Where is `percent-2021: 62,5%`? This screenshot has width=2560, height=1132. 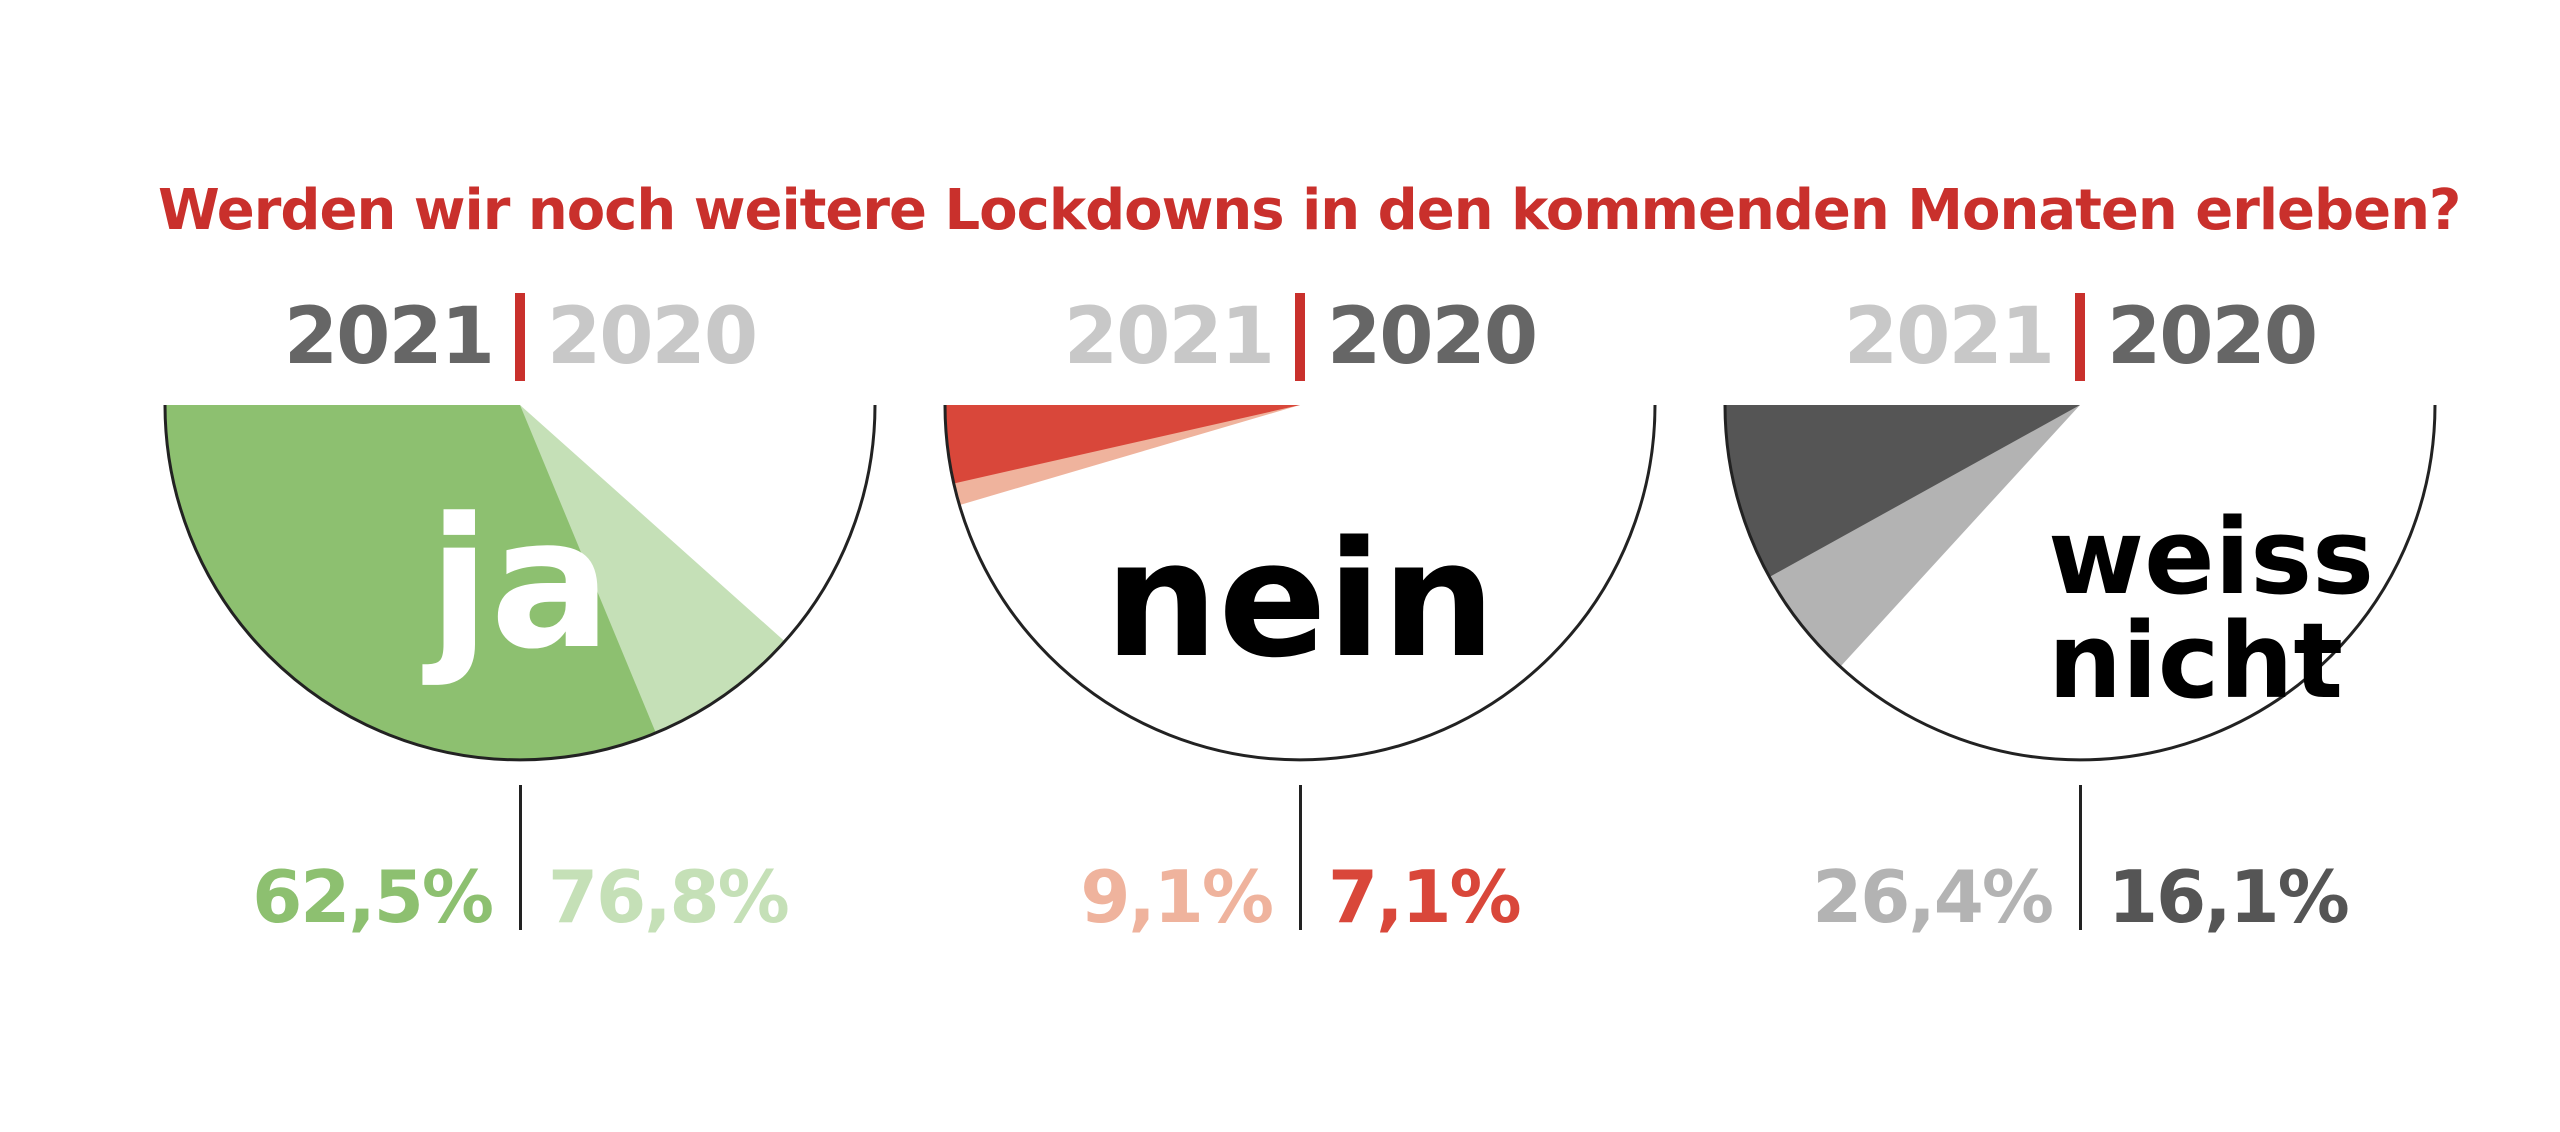
percent-2021: 62,5% is located at coordinates (373, 897).